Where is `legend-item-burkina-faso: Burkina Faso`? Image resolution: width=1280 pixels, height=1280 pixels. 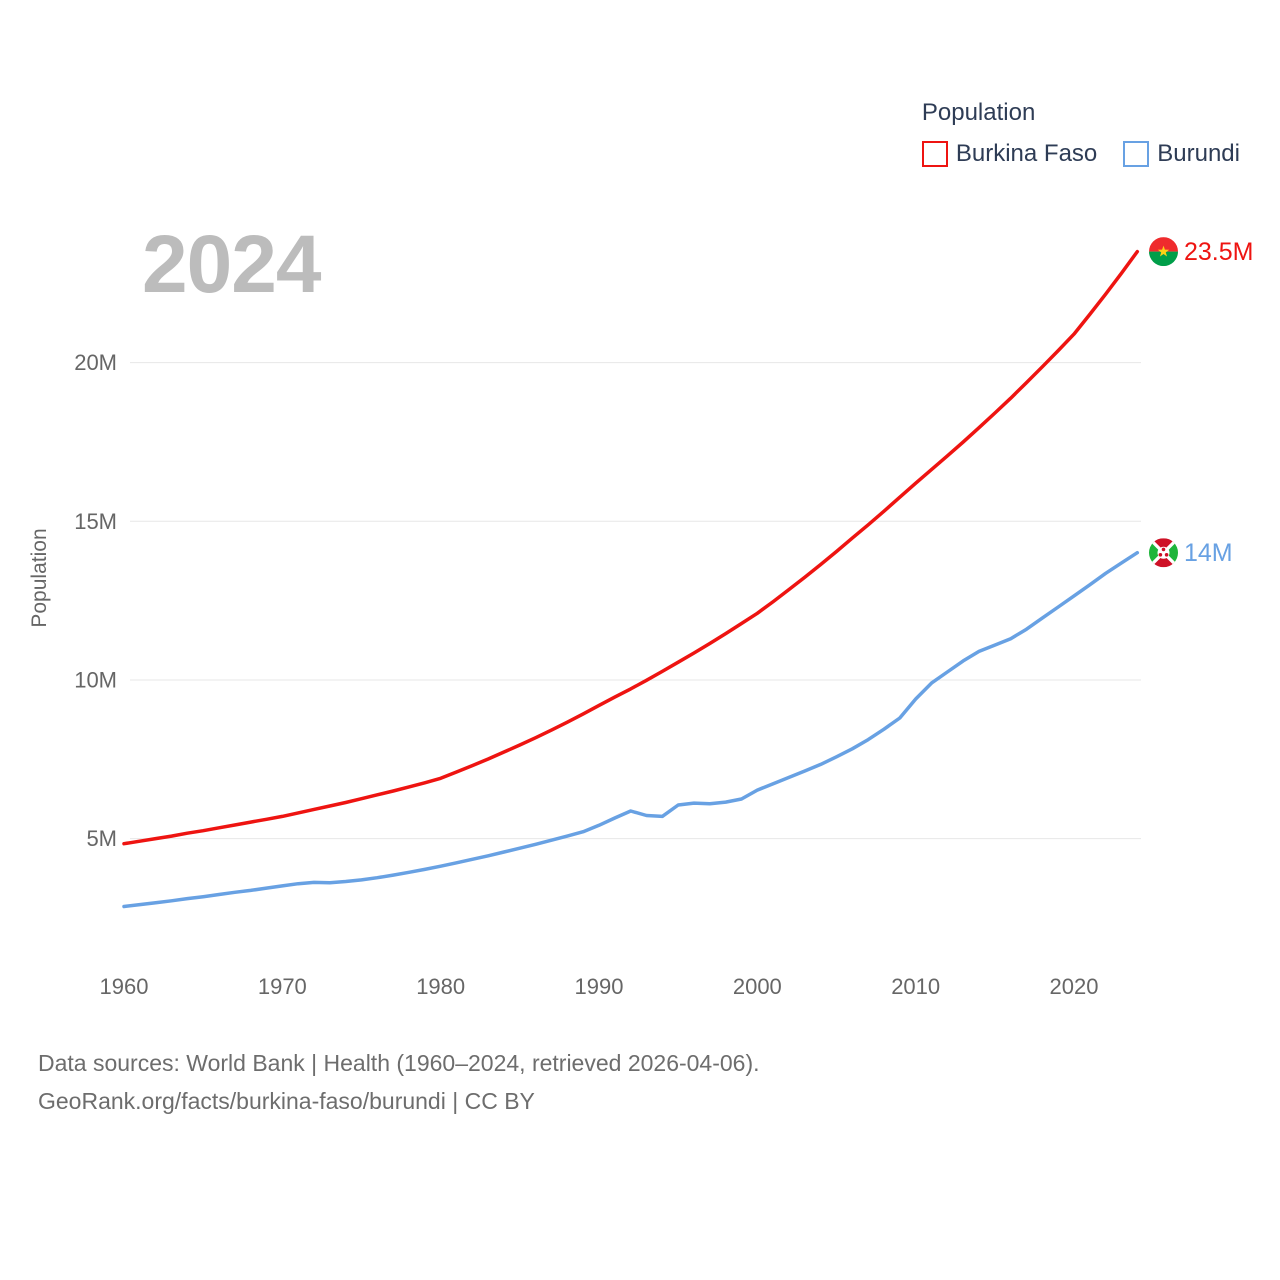 legend-item-burkina-faso: Burkina Faso is located at coordinates (1009, 154).